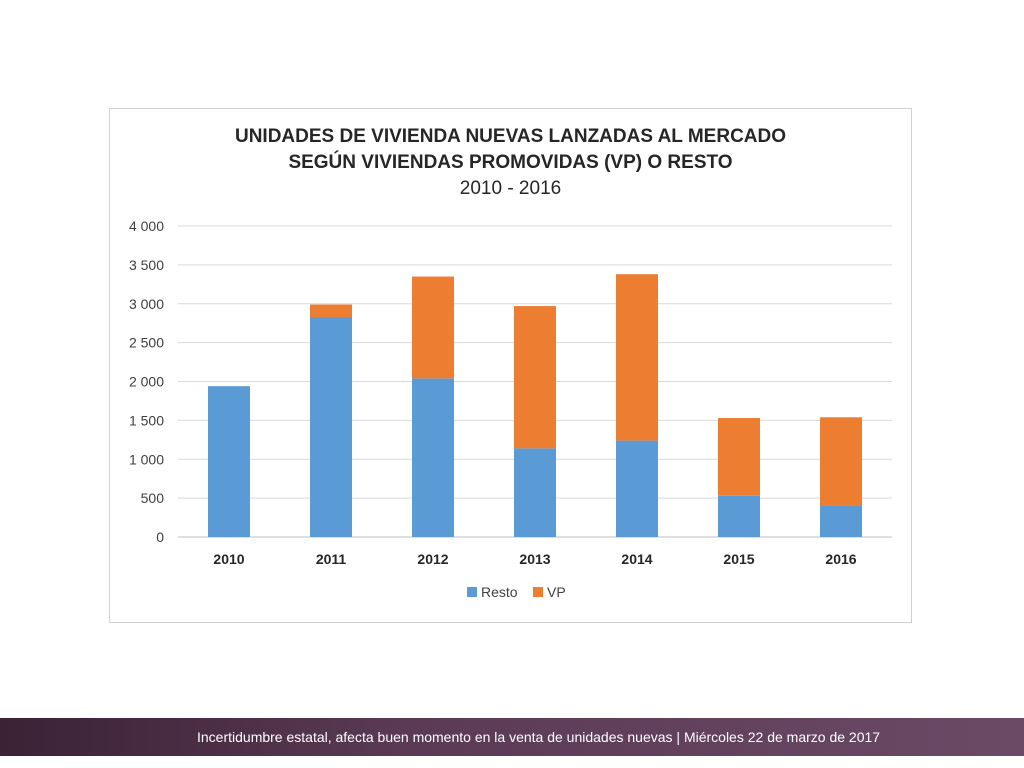  Describe the element at coordinates (739, 457) in the screenshot. I see `bar-vp-2015` at that location.